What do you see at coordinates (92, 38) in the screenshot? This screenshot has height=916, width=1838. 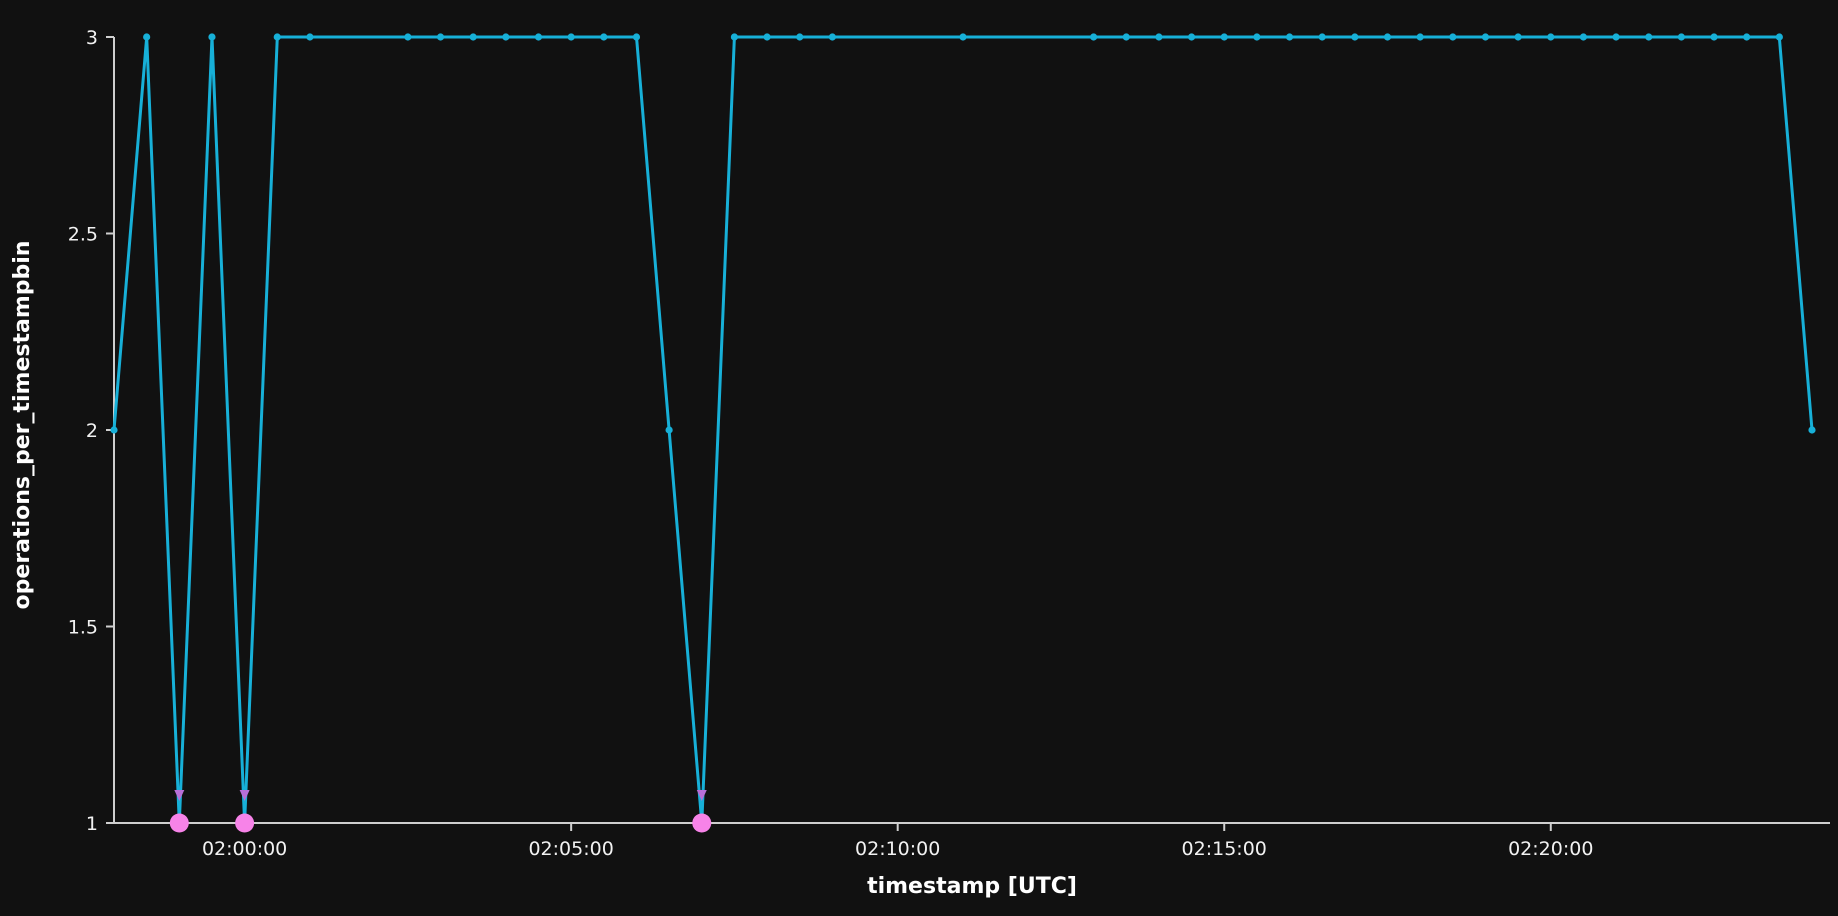 I see `y-tick-label: 3` at bounding box center [92, 38].